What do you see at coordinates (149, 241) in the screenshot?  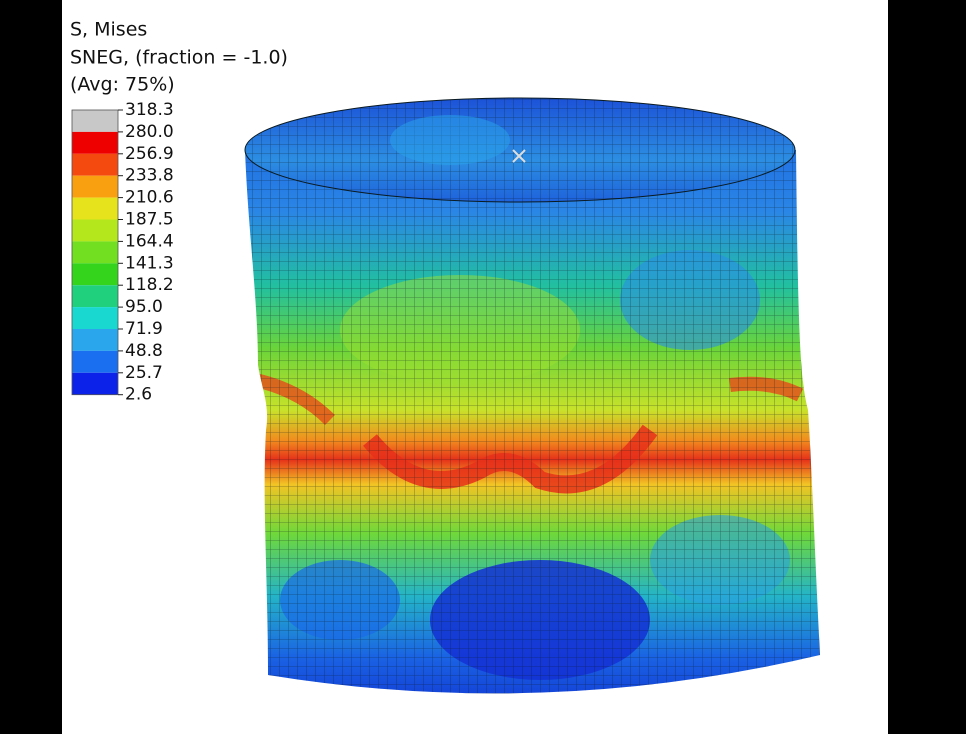 I see `legend-label: 164.4` at bounding box center [149, 241].